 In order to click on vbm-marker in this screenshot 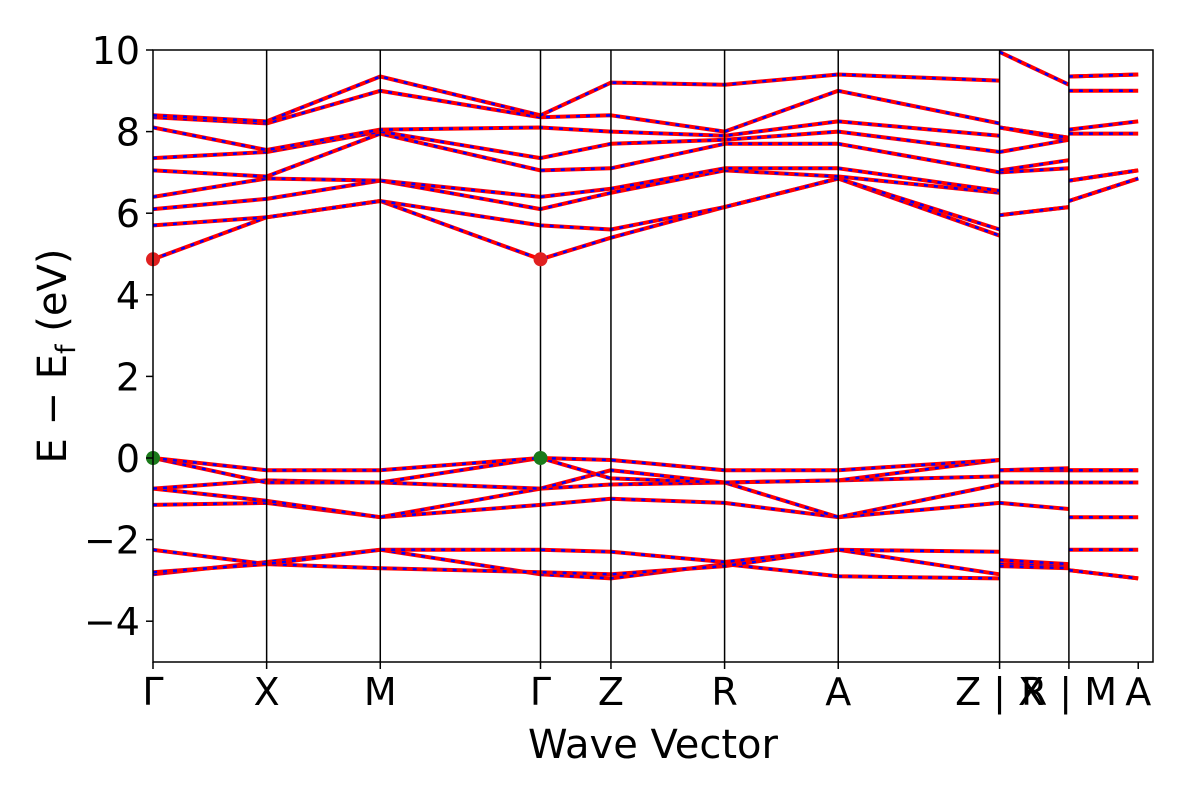, I will do `click(540, 458)`.